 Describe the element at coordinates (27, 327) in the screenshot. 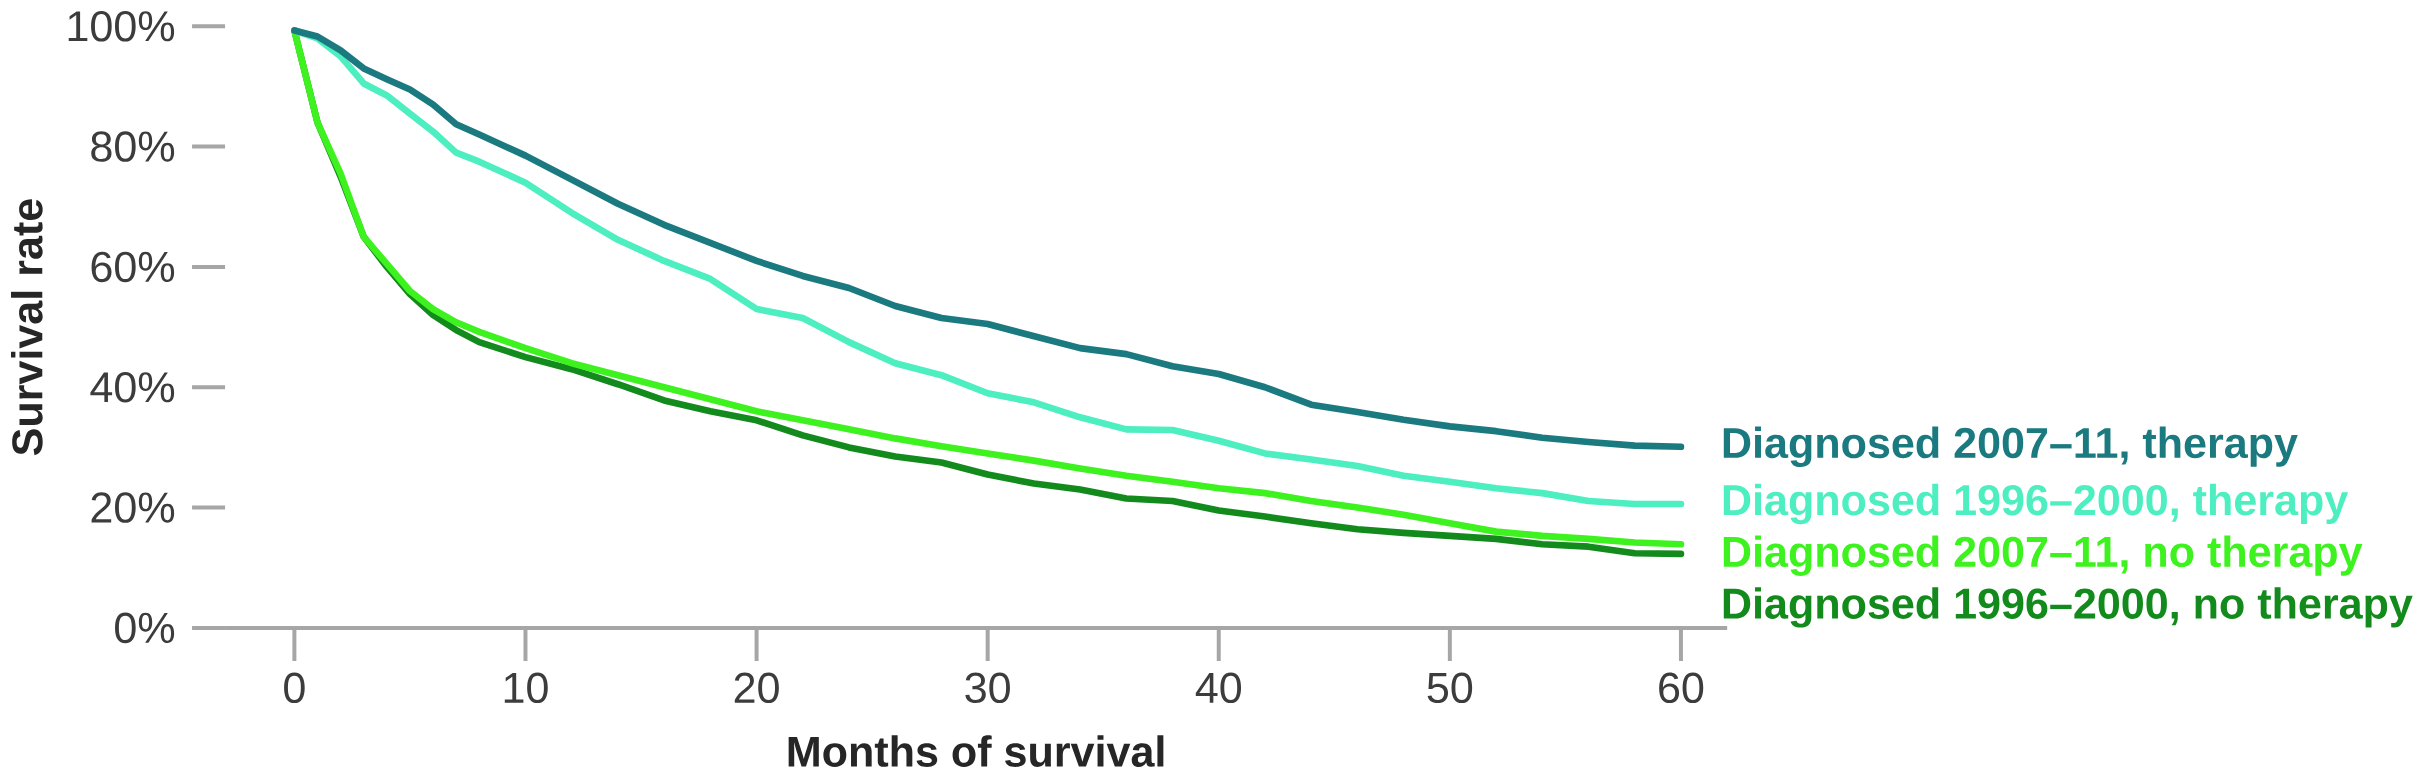

I see `y-axis-title: Survival rate` at that location.